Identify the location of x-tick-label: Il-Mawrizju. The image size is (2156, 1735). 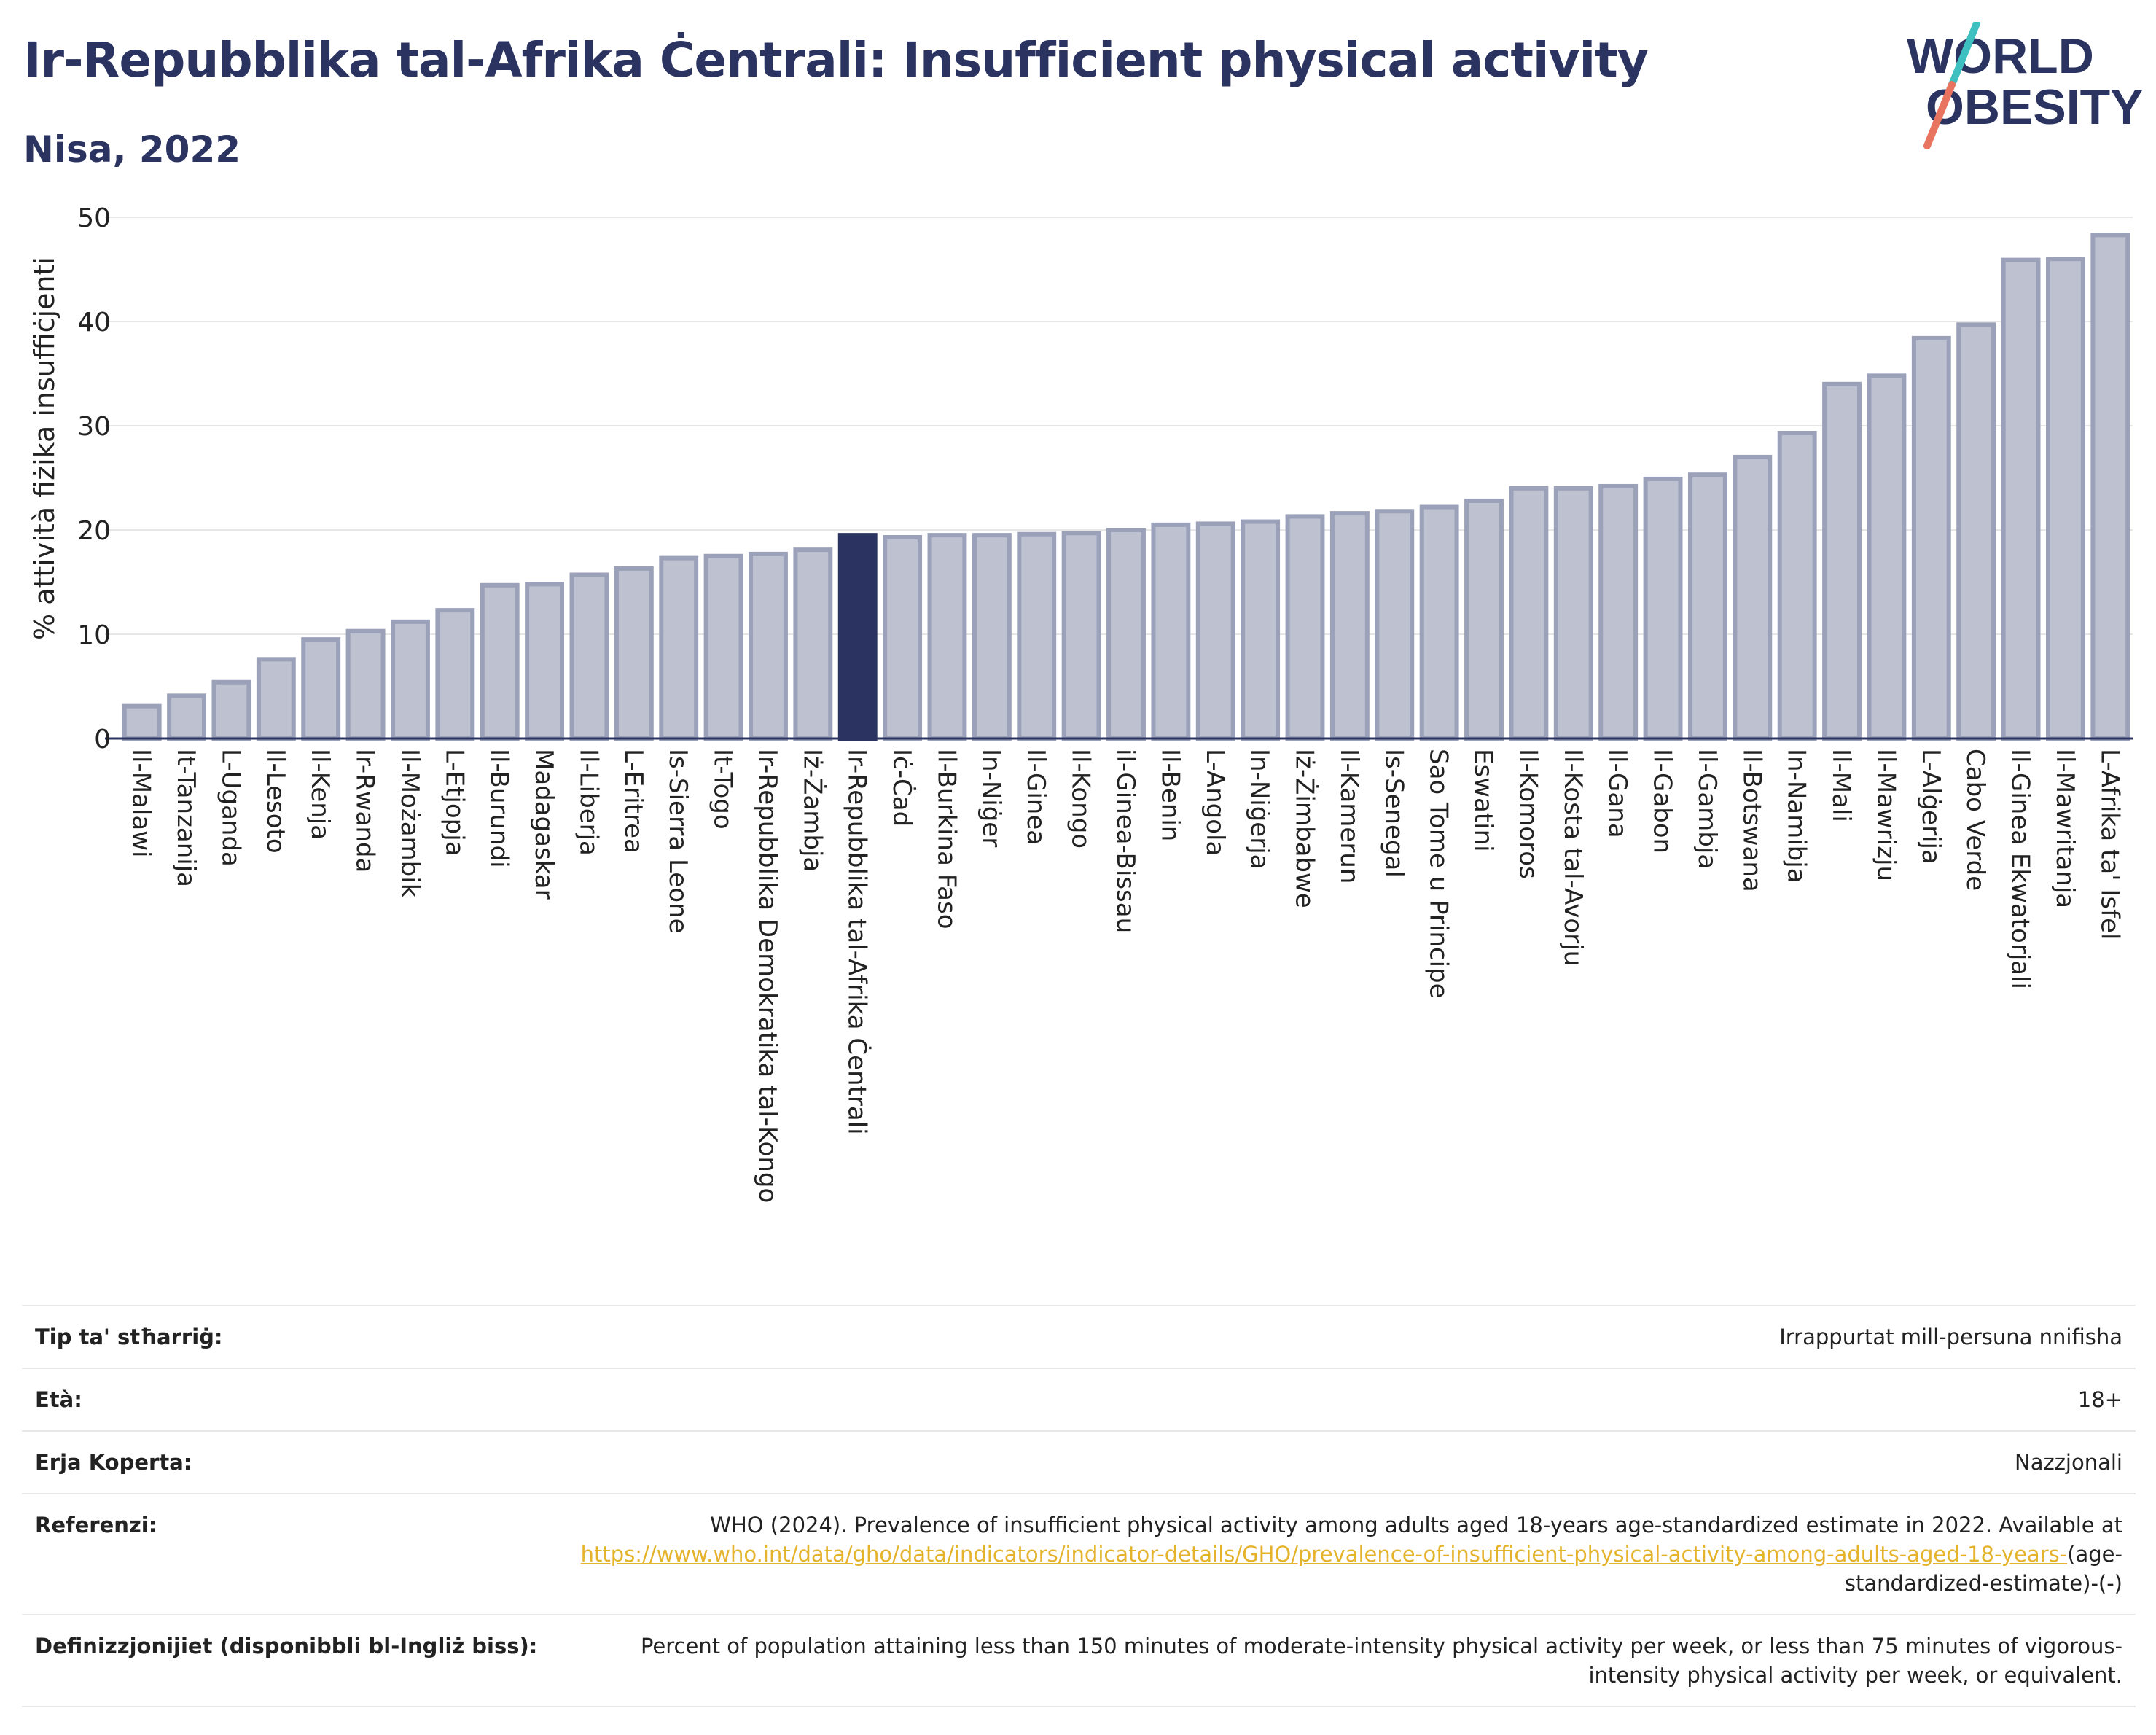
(1886, 815).